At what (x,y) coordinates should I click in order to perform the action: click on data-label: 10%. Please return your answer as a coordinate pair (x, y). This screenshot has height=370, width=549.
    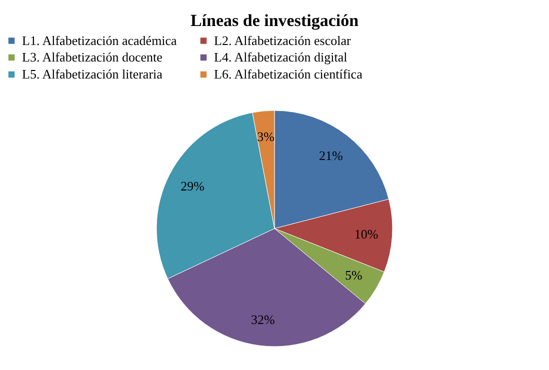
    Looking at the image, I should click on (366, 234).